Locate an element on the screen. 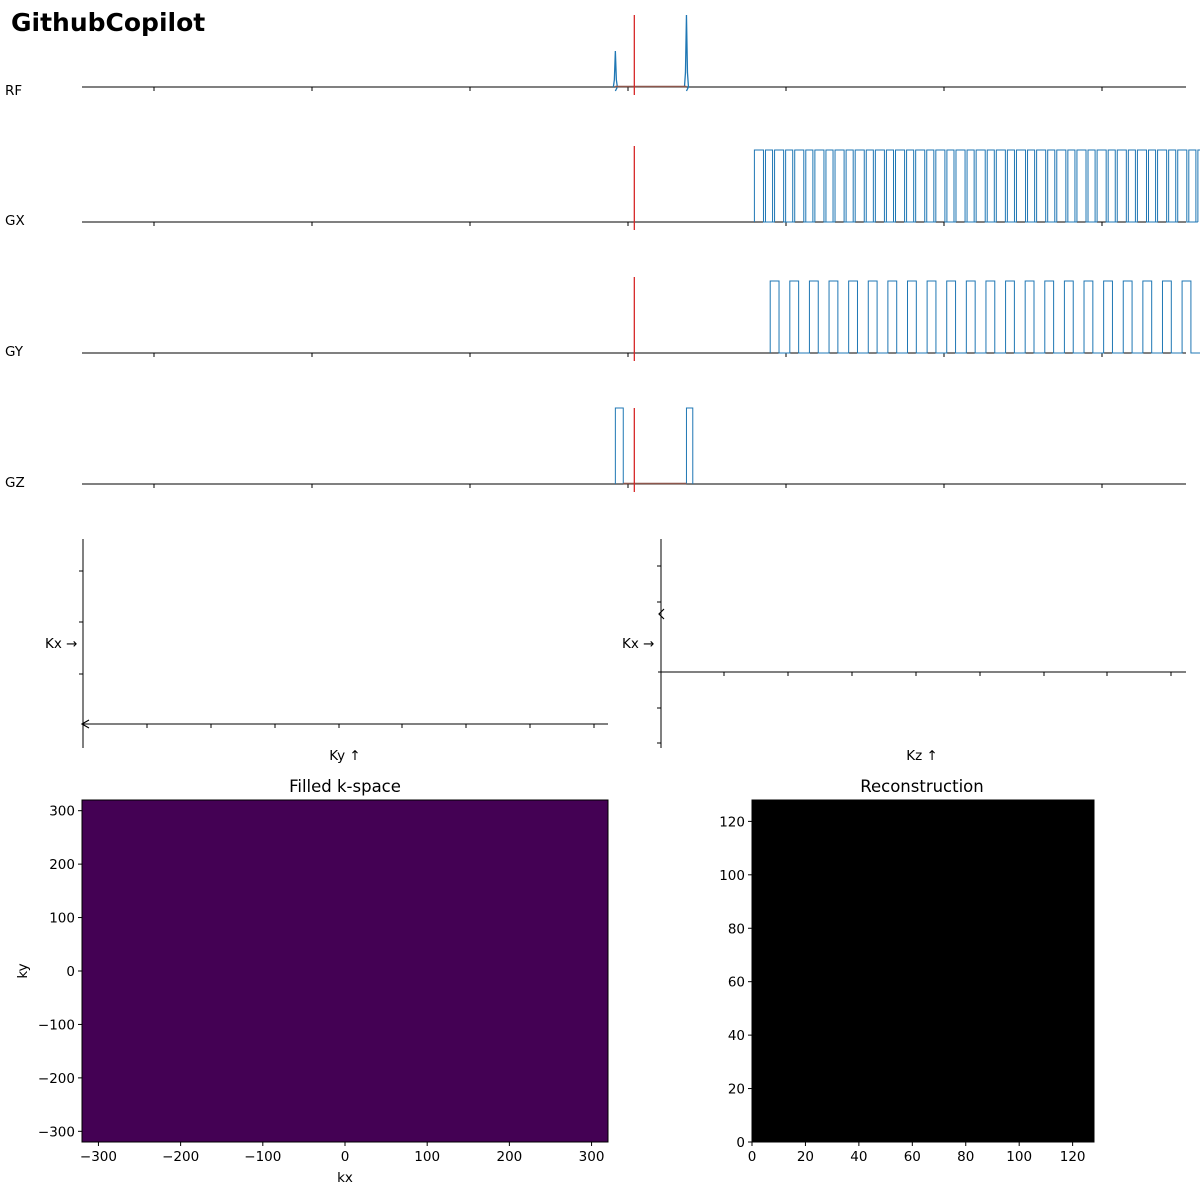 The width and height of the screenshot is (1200, 1200). kxky-ylabel: Kx → is located at coordinates (61, 644).